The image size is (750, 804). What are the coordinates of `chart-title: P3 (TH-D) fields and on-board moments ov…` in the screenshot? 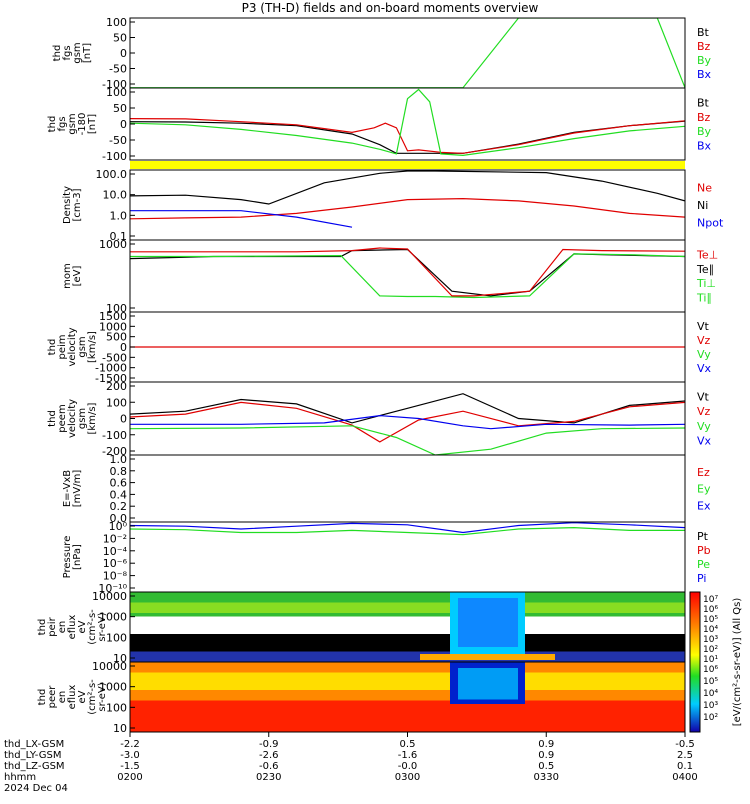 It's located at (390, 8).